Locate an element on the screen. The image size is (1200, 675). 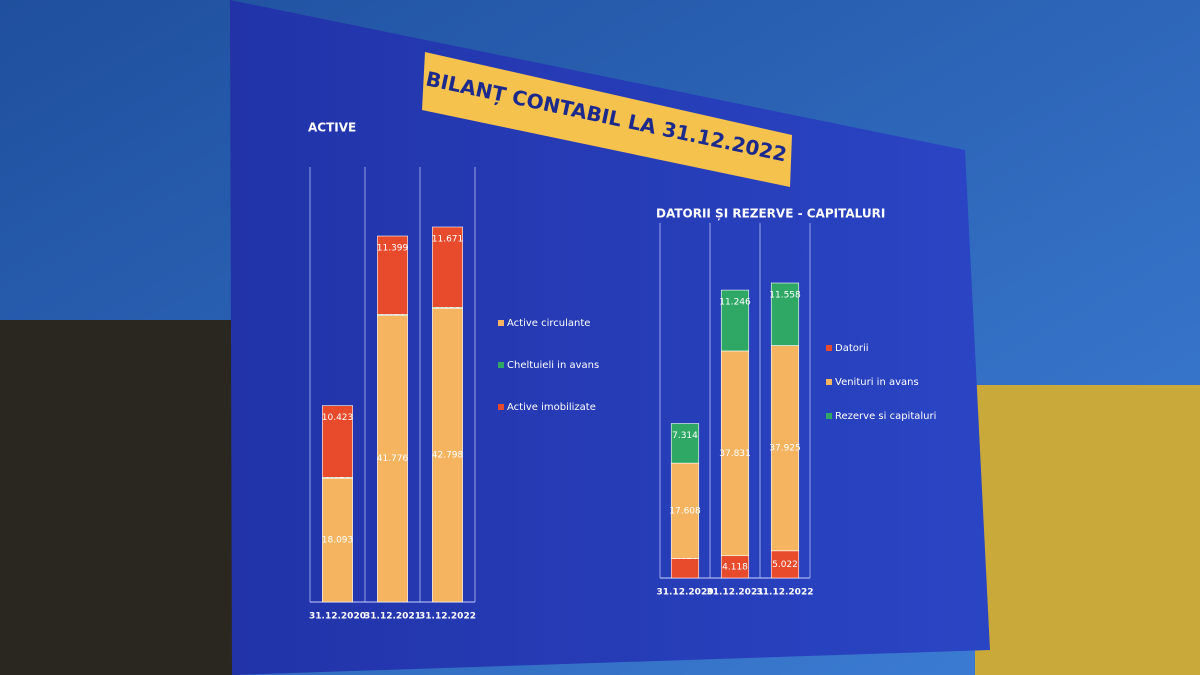
legend-label: Rezerve si capitaluri is located at coordinates (885, 416).